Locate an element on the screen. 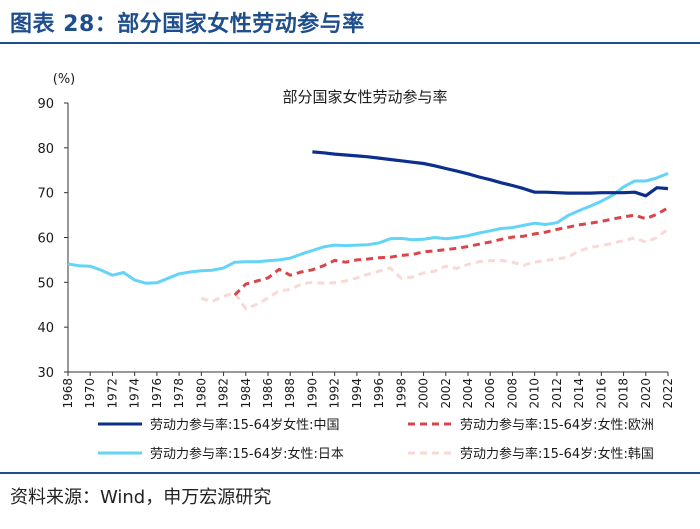 This screenshot has height=529, width=700. x-tick-label: 2016 is located at coordinates (601, 393).